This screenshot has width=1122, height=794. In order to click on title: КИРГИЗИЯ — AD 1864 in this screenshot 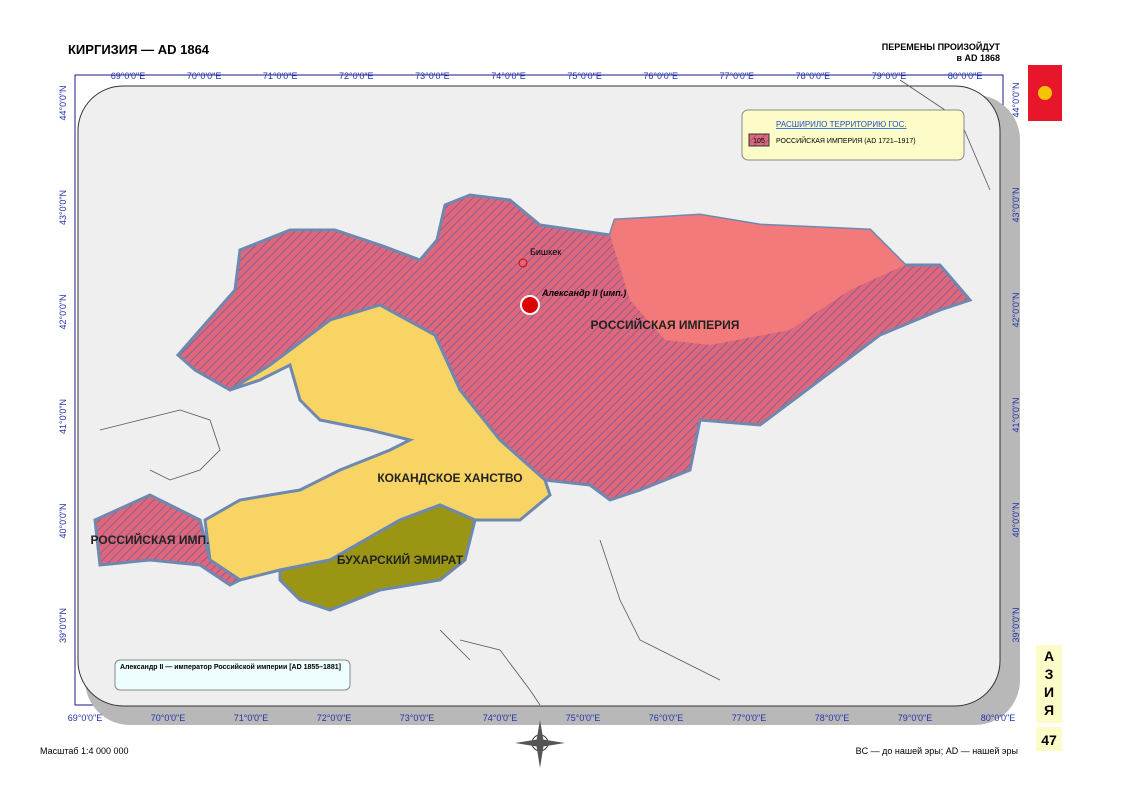, I will do `click(139, 49)`.